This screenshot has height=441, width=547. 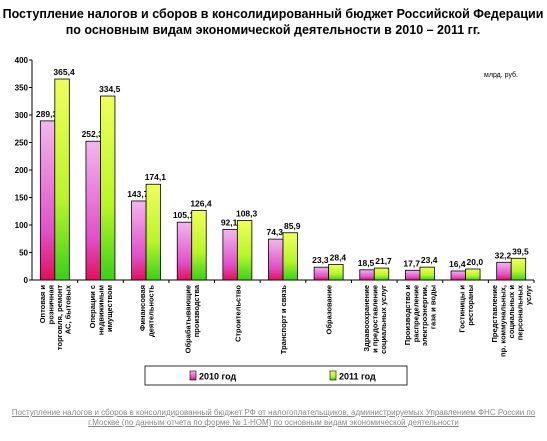 I want to click on data-label: 126,4, so click(x=201, y=203).